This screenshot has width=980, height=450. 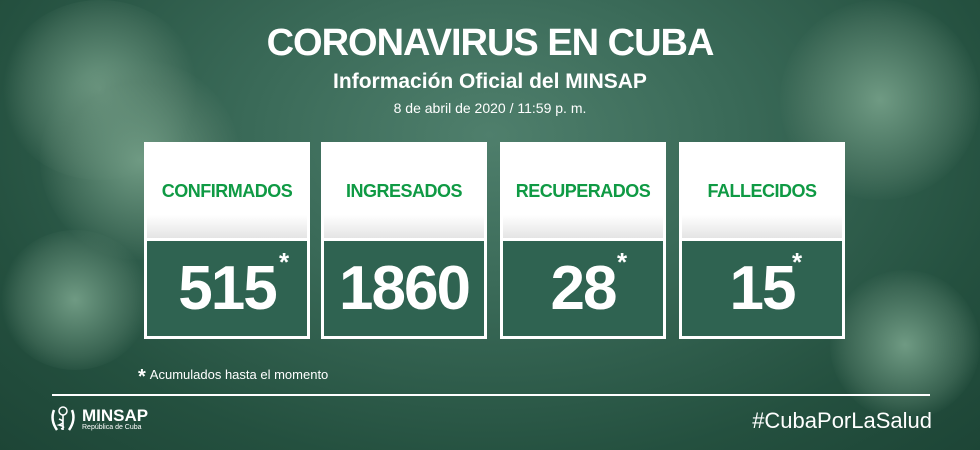 What do you see at coordinates (584, 288) in the screenshot?
I see `stat-value: 28` at bounding box center [584, 288].